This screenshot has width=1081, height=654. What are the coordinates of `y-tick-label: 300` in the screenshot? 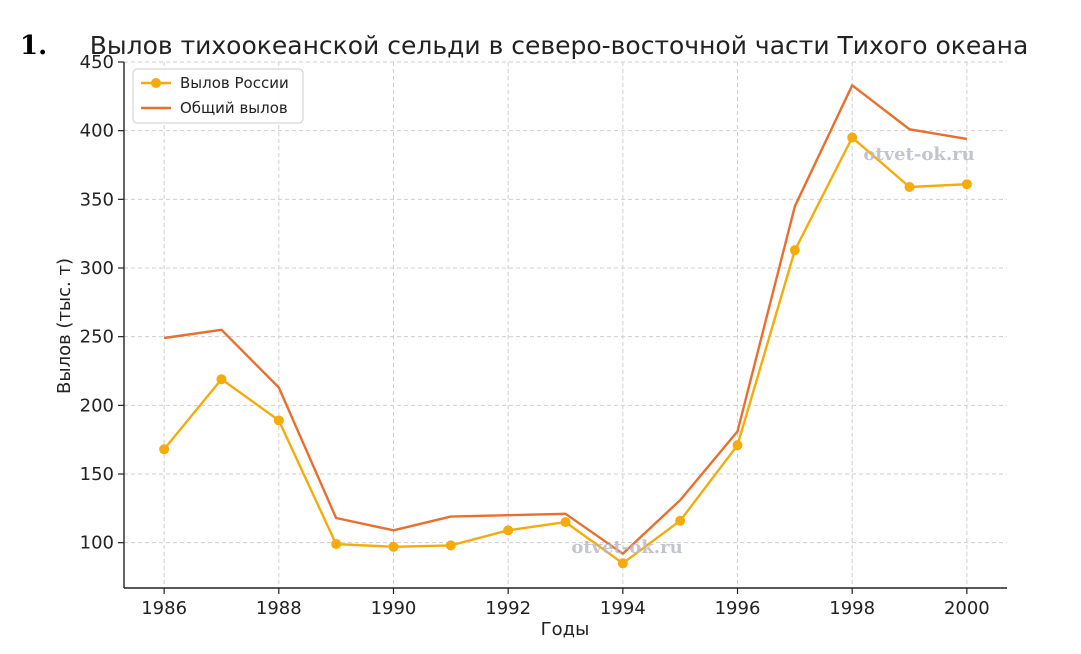 It's located at (97, 268).